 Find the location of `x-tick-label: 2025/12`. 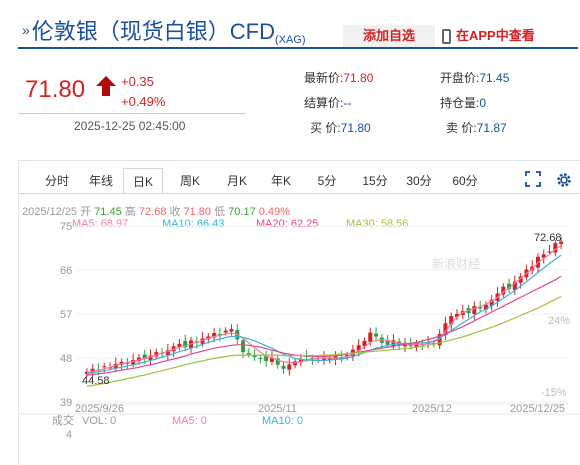

x-tick-label: 2025/12 is located at coordinates (432, 409).